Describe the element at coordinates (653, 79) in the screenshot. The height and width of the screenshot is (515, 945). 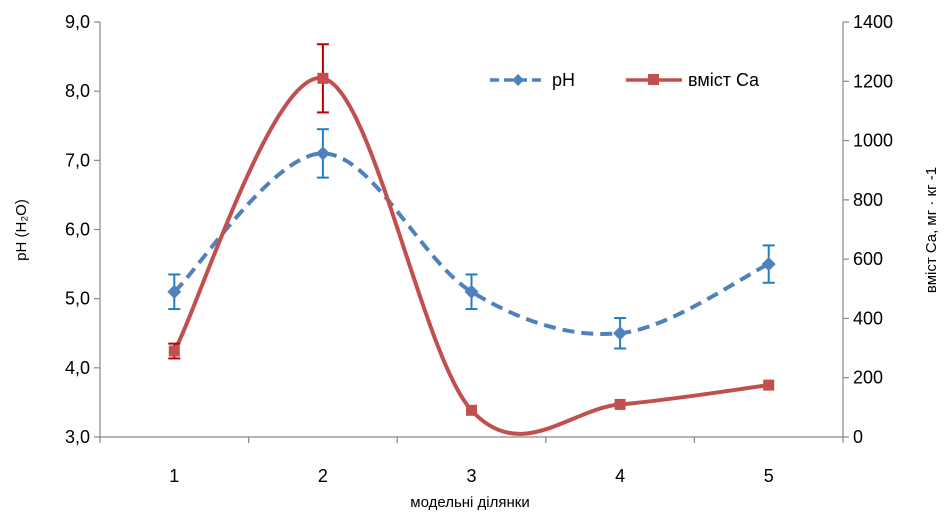
I see `legend-ca-marker` at that location.